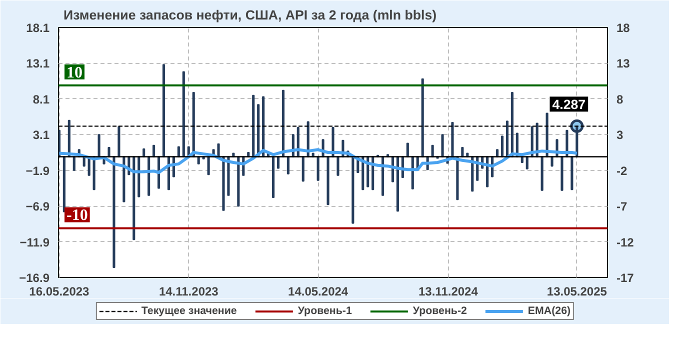  I want to click on legend-label: EMA(26), so click(549, 311).